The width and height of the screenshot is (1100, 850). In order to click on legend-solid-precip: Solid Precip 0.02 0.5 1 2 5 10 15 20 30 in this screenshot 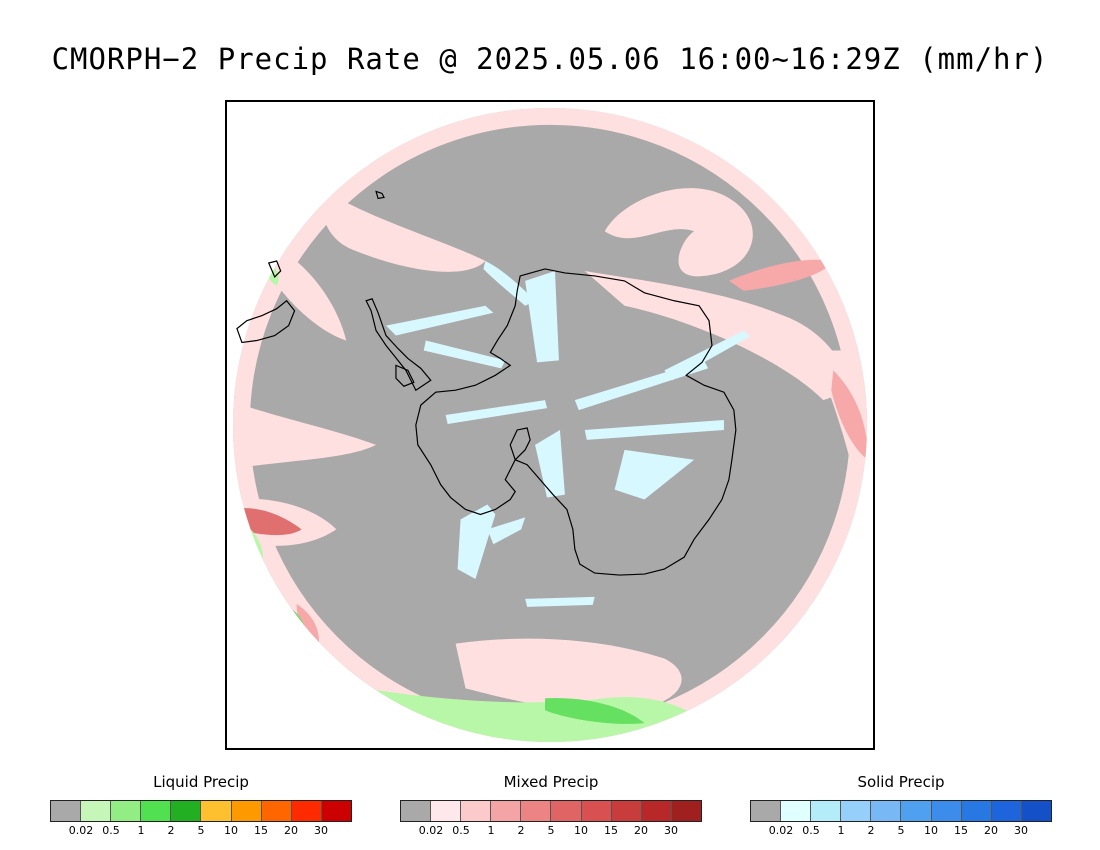, I will do `click(901, 806)`.